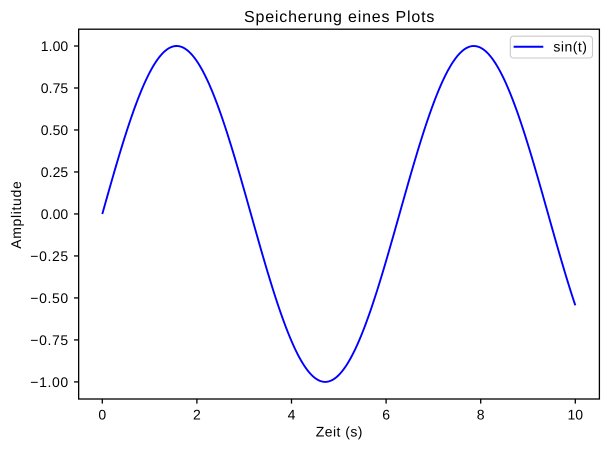  I want to click on svg-text: Zeit (s), so click(339, 432).